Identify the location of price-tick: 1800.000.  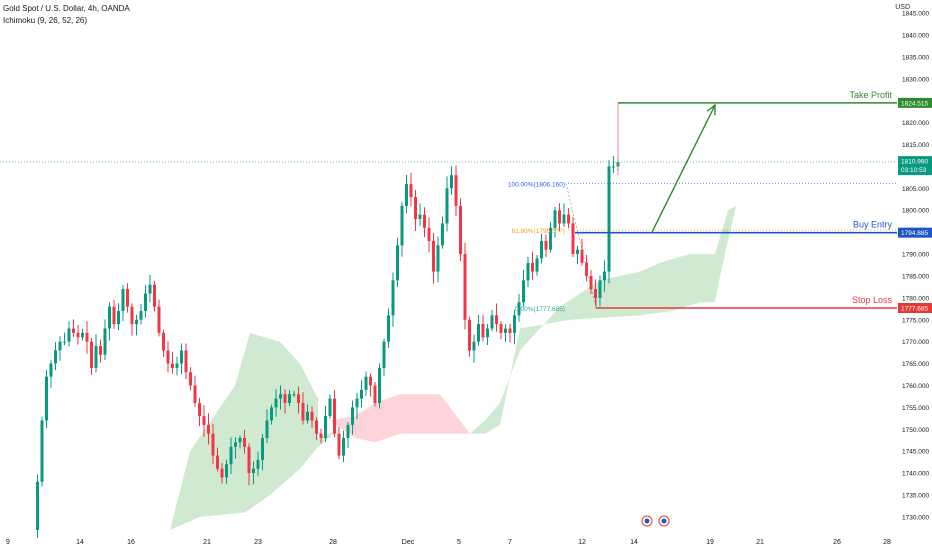
(915, 211).